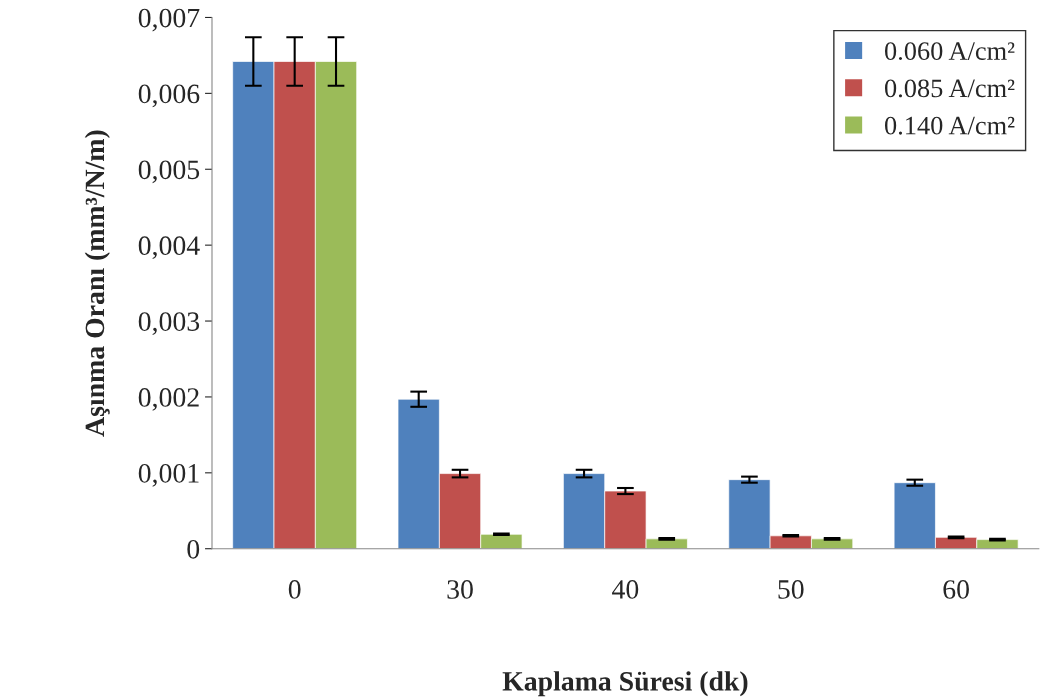 The width and height of the screenshot is (1060, 699). Describe the element at coordinates (949, 88) in the screenshot. I see `legend-label: 0.085 A/cm²` at that location.